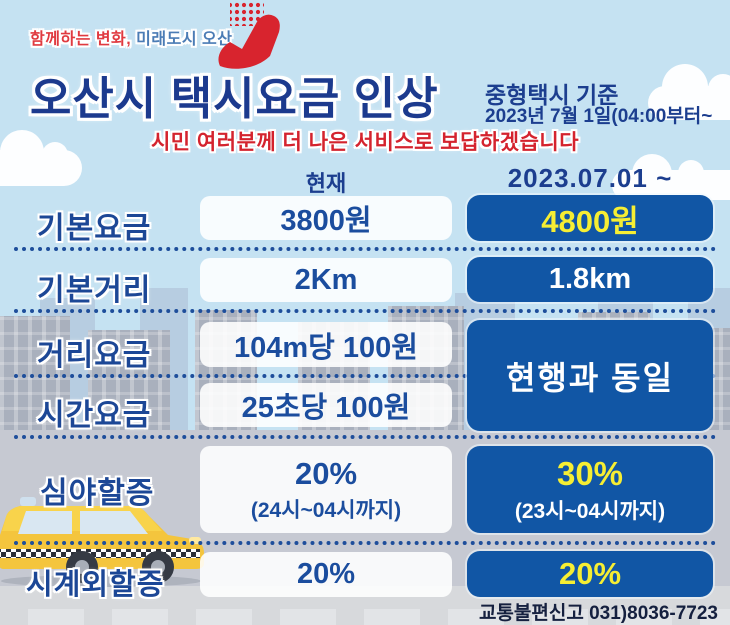 This screenshot has width=730, height=625. Describe the element at coordinates (598, 613) in the screenshot. I see `complaint-hotline: 교통불편신고 031)8036-7723` at that location.